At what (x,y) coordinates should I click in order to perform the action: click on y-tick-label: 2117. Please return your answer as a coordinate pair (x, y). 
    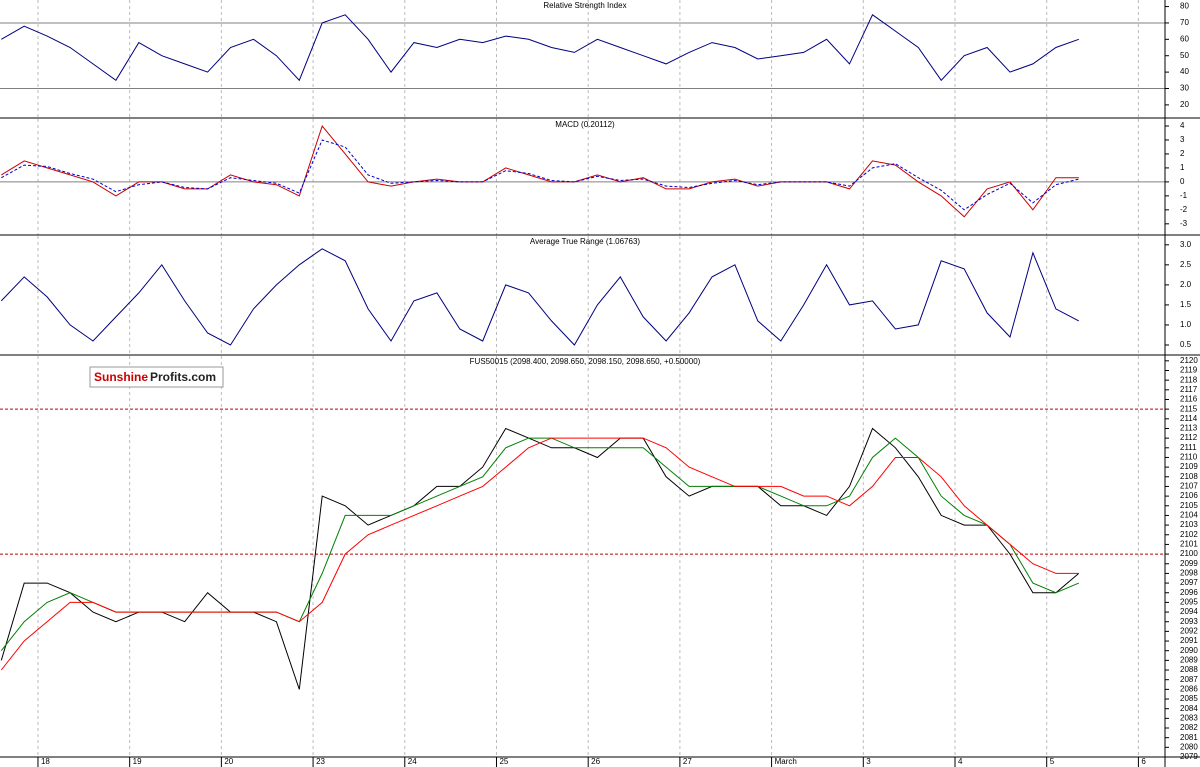
    Looking at the image, I should click on (1189, 389).